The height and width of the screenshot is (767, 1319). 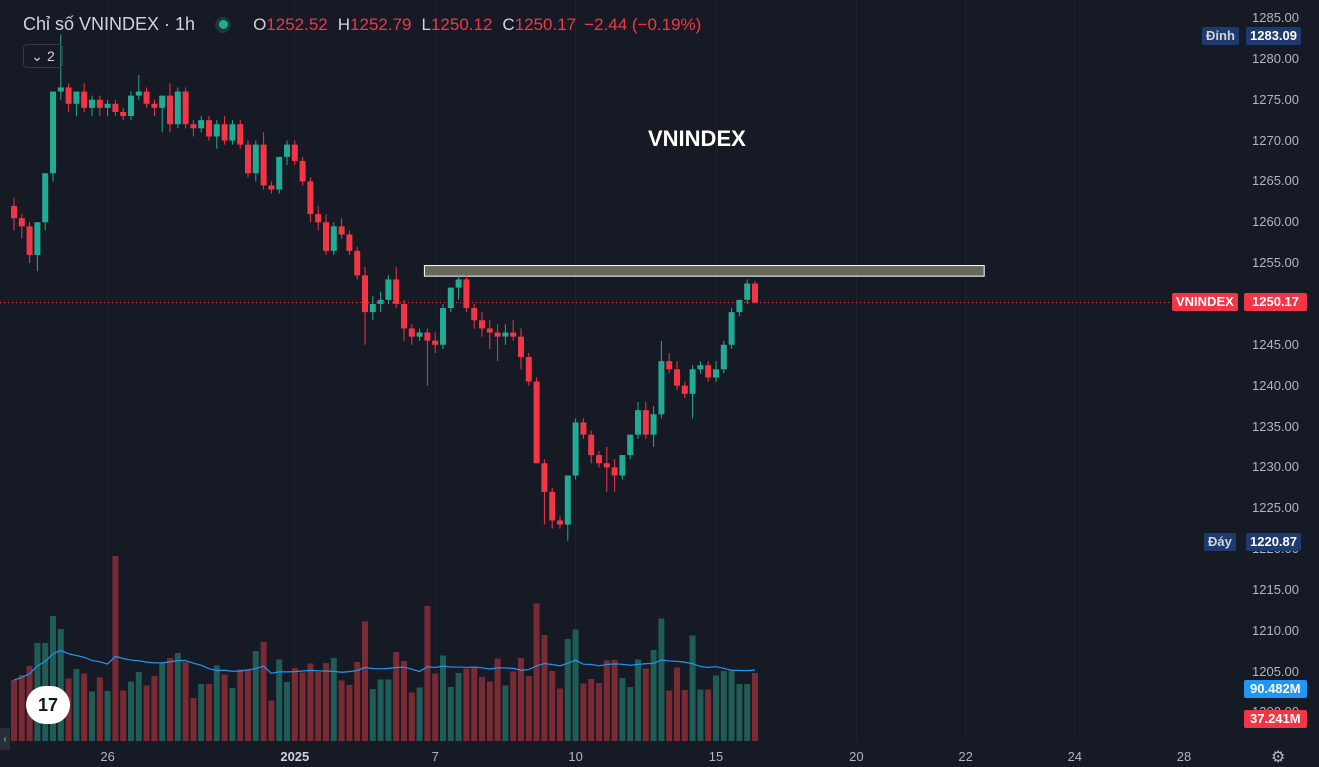 I want to click on volume-ma-line, so click(x=384, y=665).